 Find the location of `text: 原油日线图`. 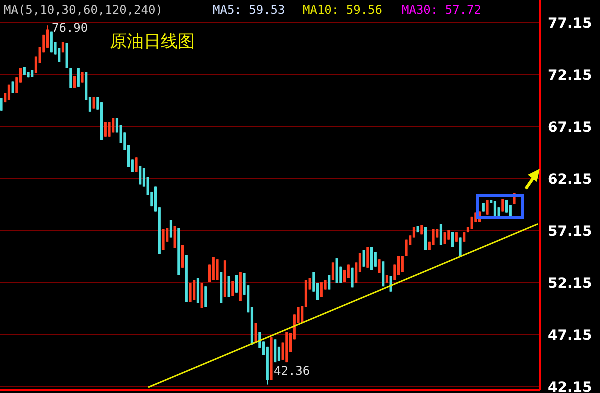

text: 原油日线图 is located at coordinates (152, 42).